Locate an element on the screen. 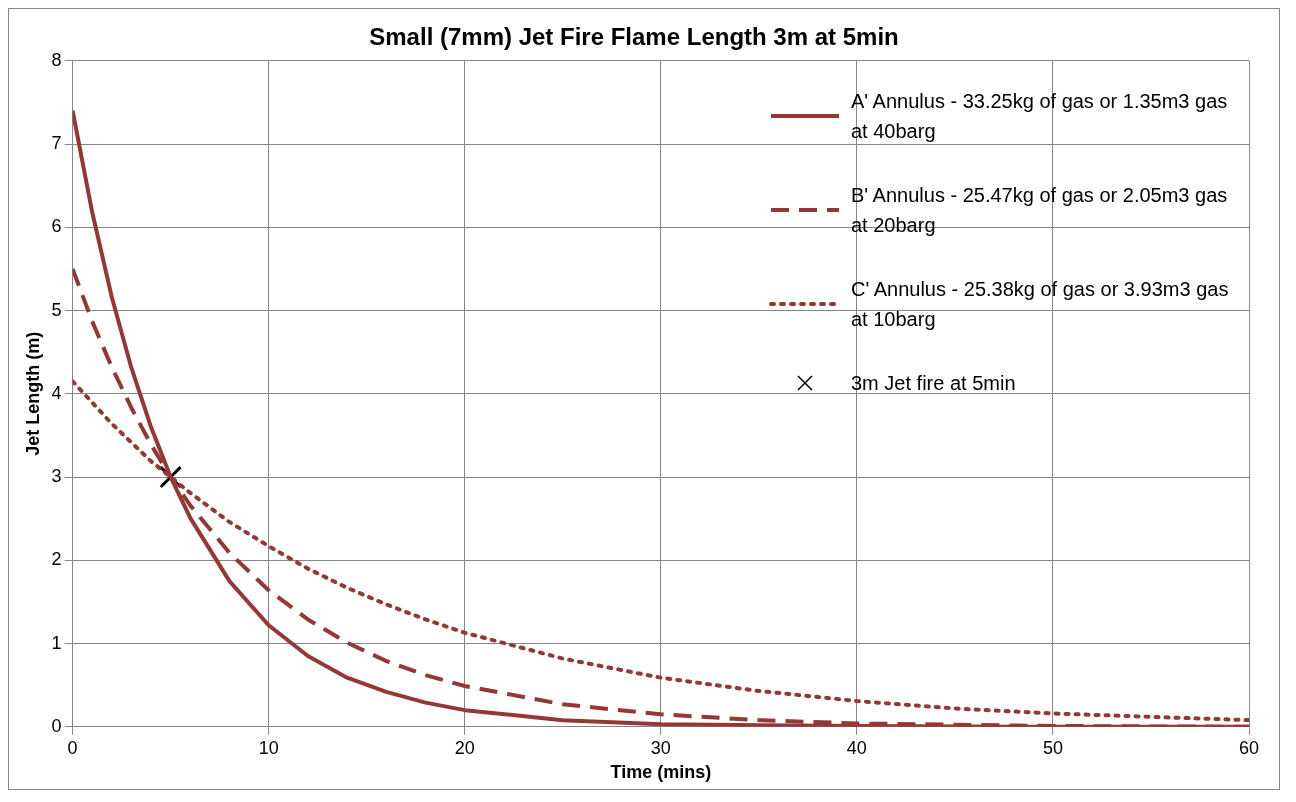 Image resolution: width=1296 pixels, height=802 pixels. y-tick-label: 1 is located at coordinates (56, 642).